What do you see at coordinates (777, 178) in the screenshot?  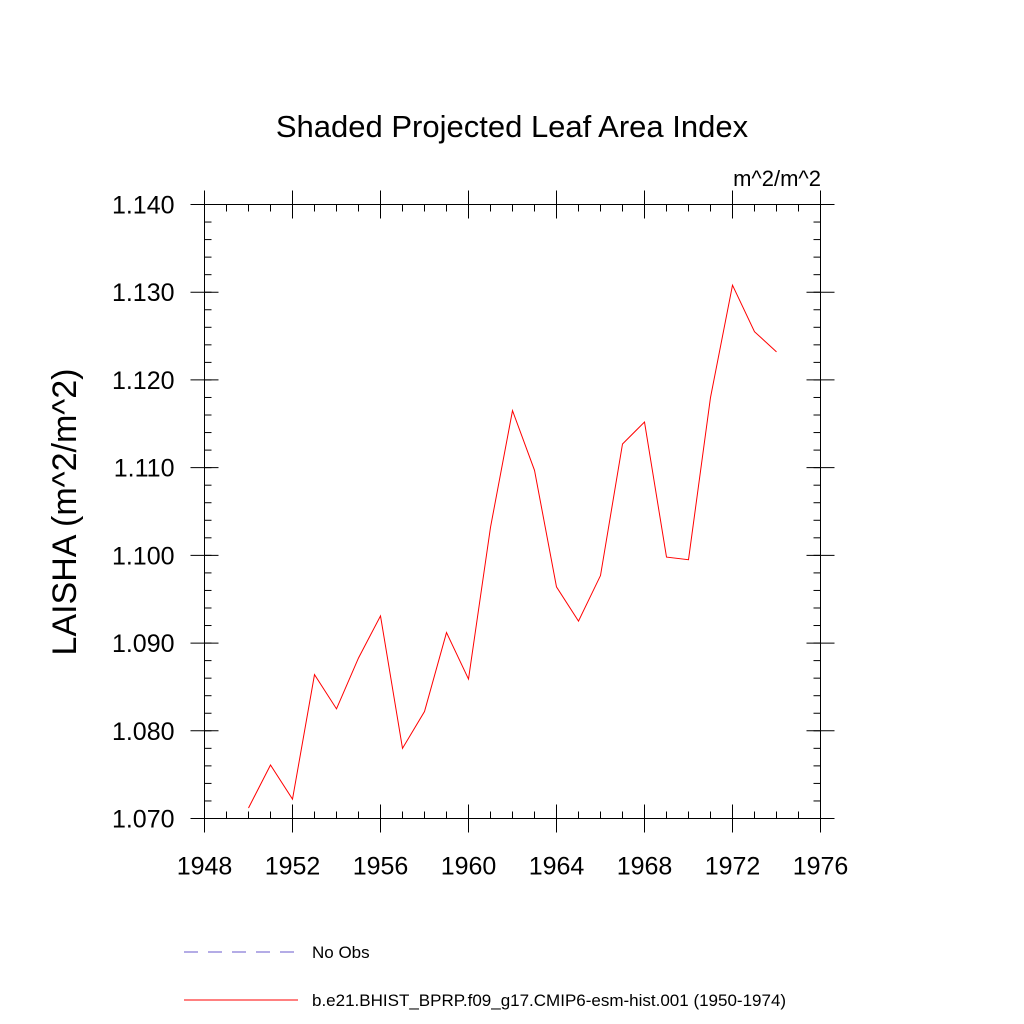 I see `units-label: m^2/m^2` at bounding box center [777, 178].